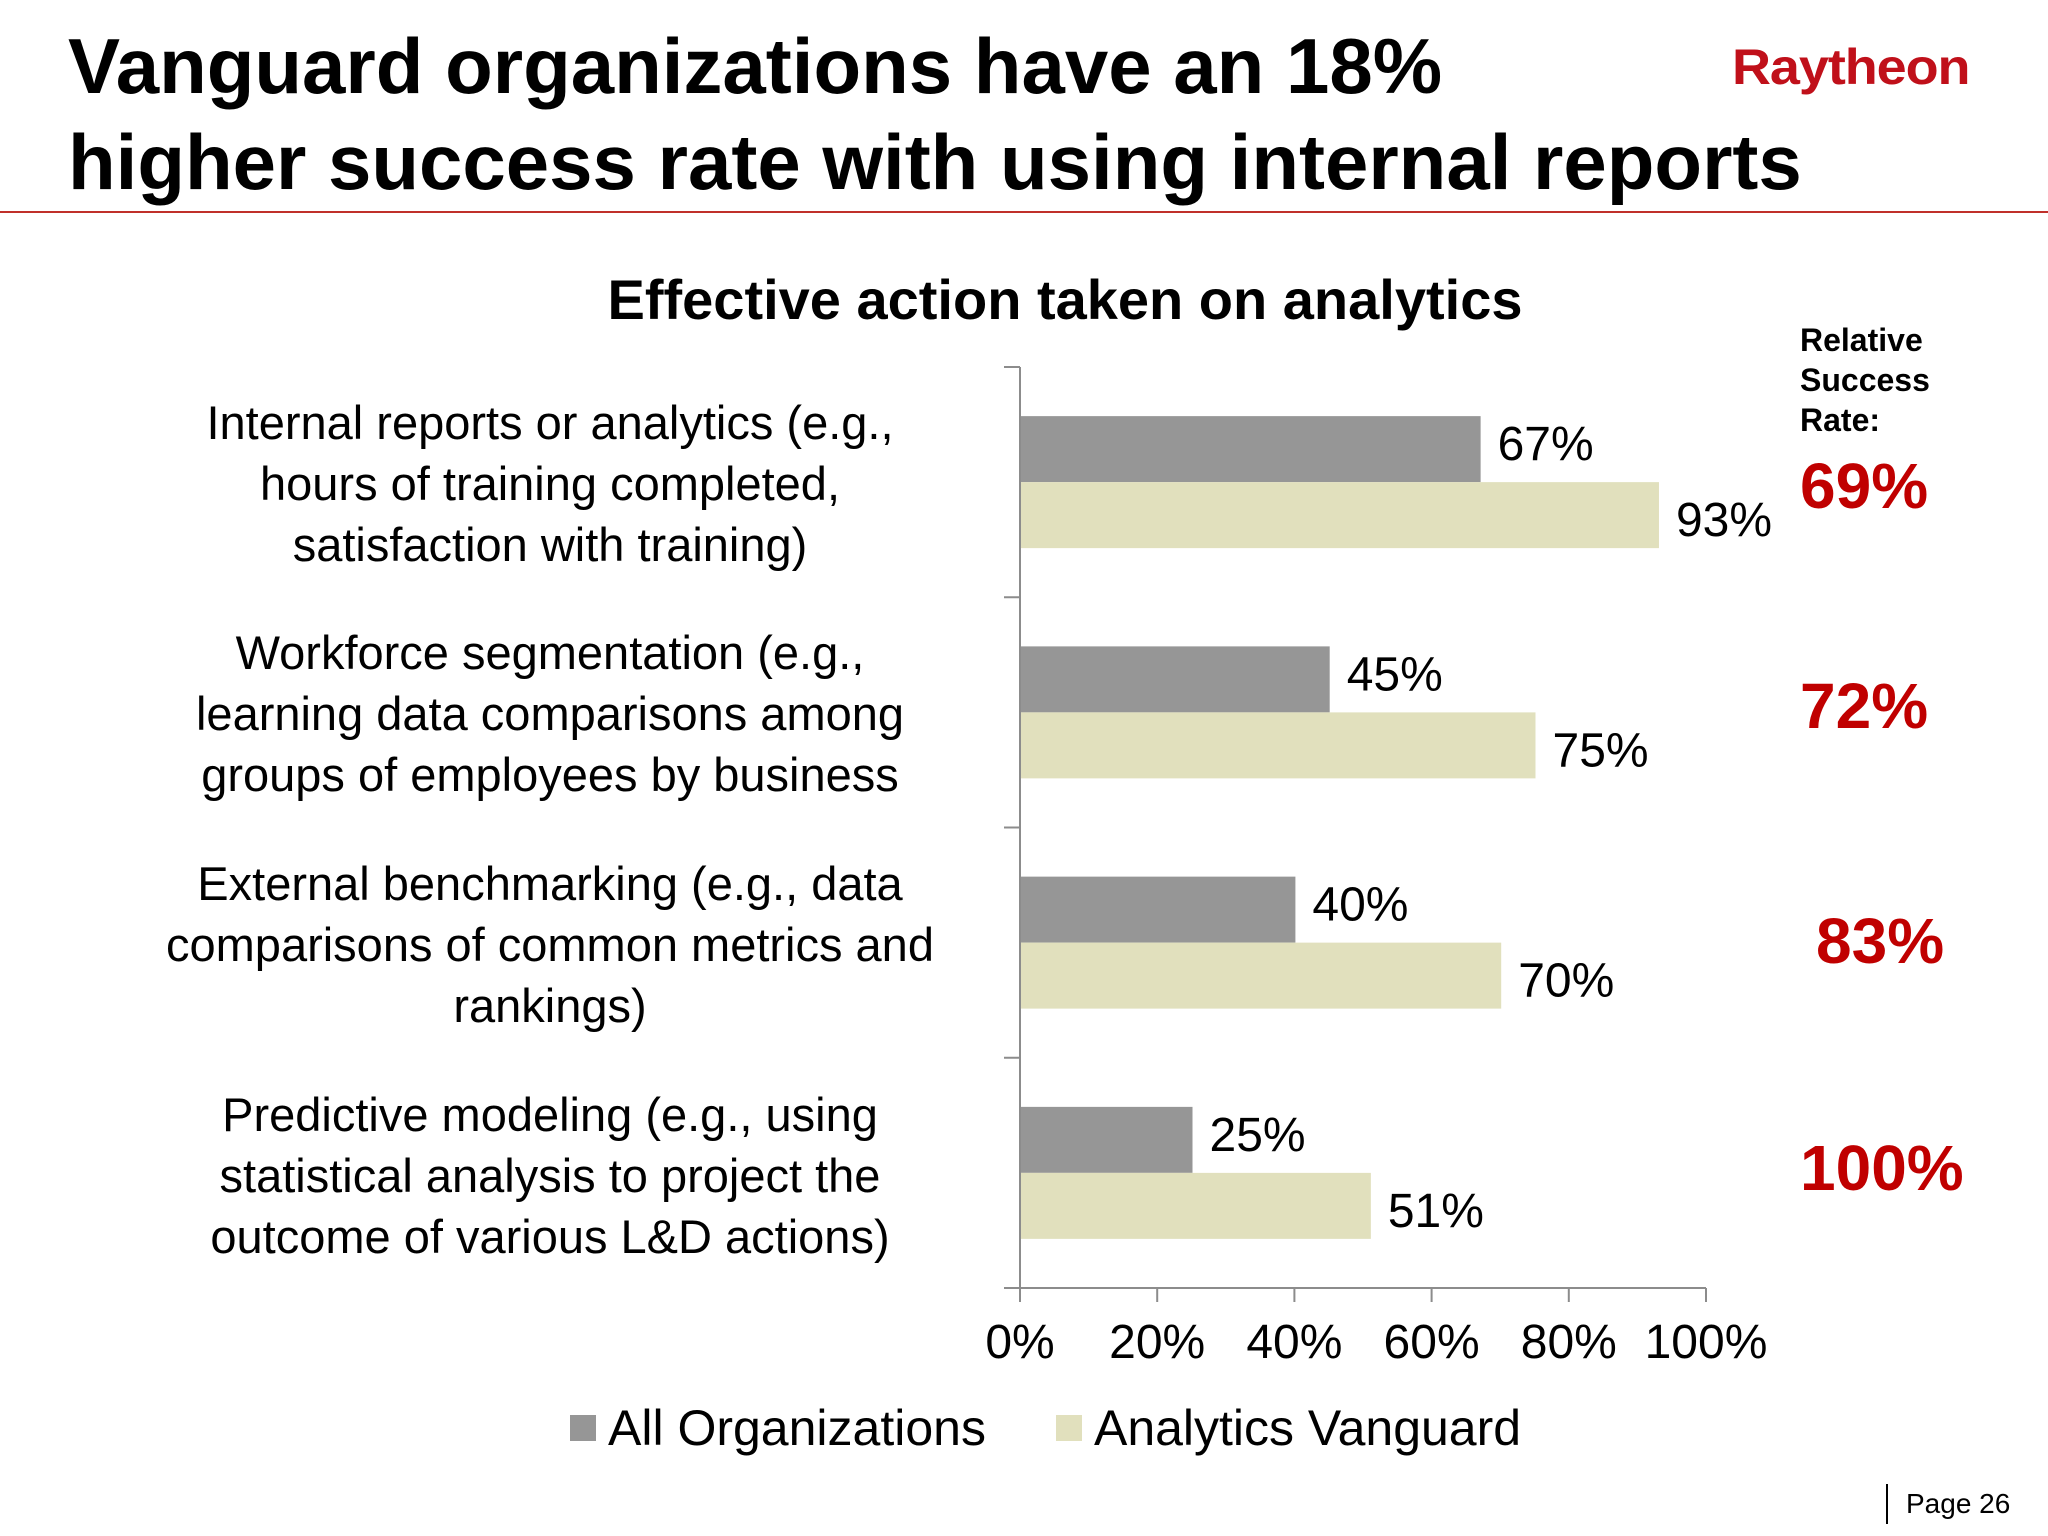 The image size is (2048, 1536). What do you see at coordinates (550, 652) in the screenshot?
I see `category-label-line: Workforce segmentation (e.g.,` at bounding box center [550, 652].